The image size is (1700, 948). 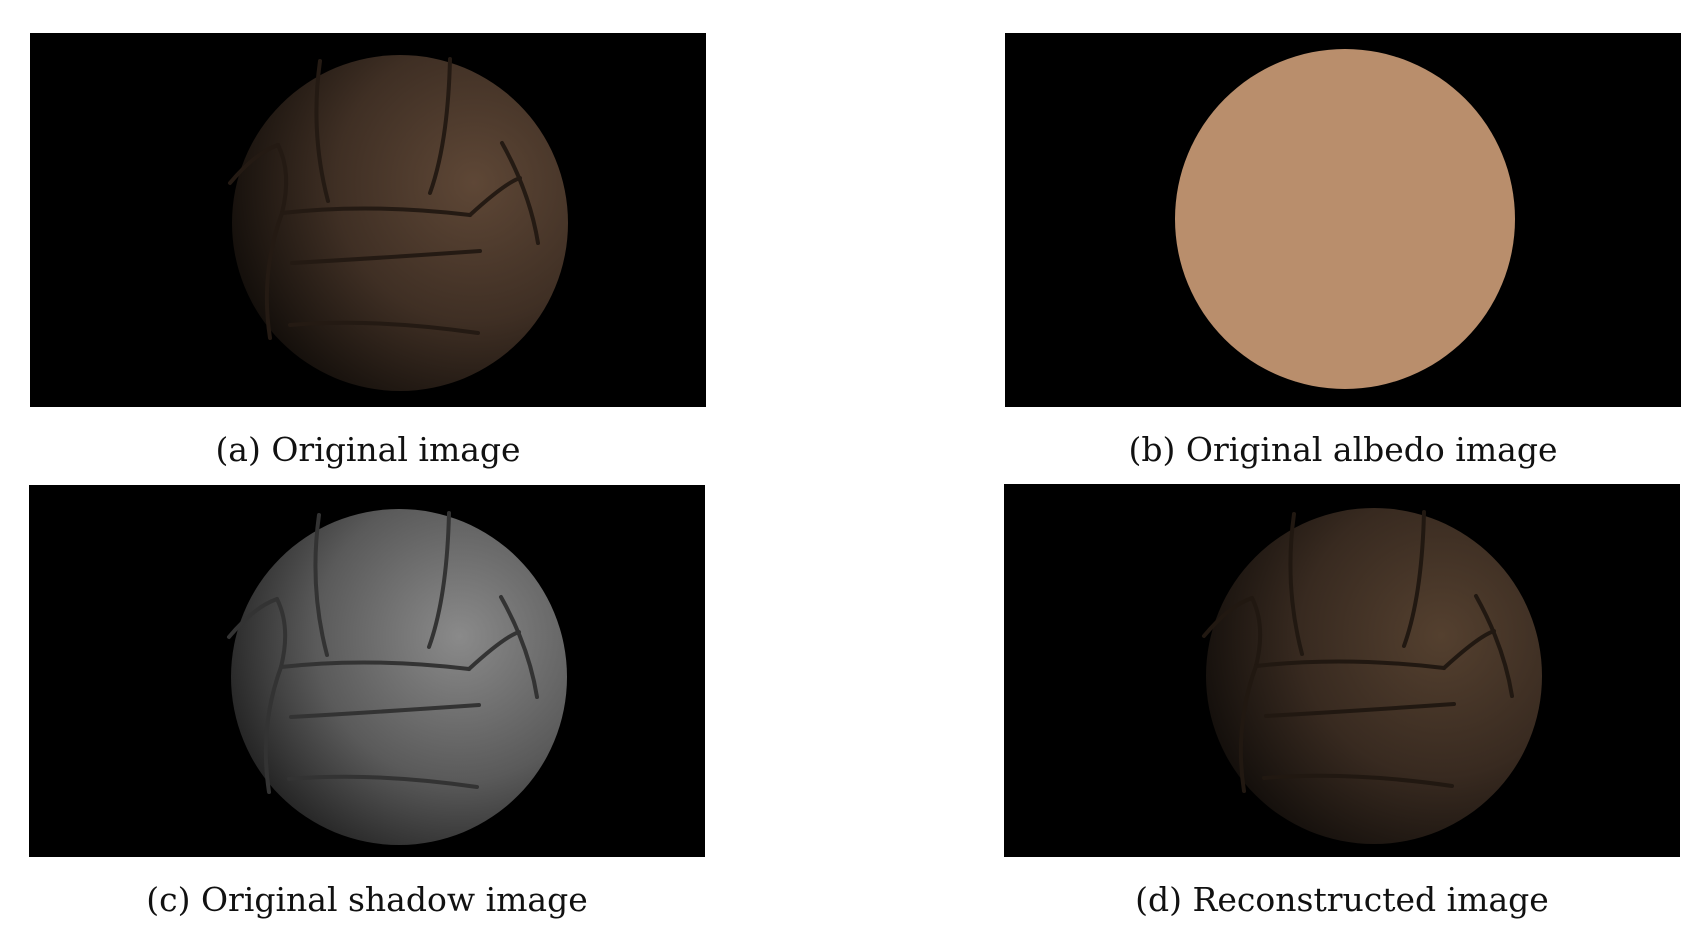 What do you see at coordinates (368, 449) in the screenshot?
I see `caption-original-image: (a) Original image` at bounding box center [368, 449].